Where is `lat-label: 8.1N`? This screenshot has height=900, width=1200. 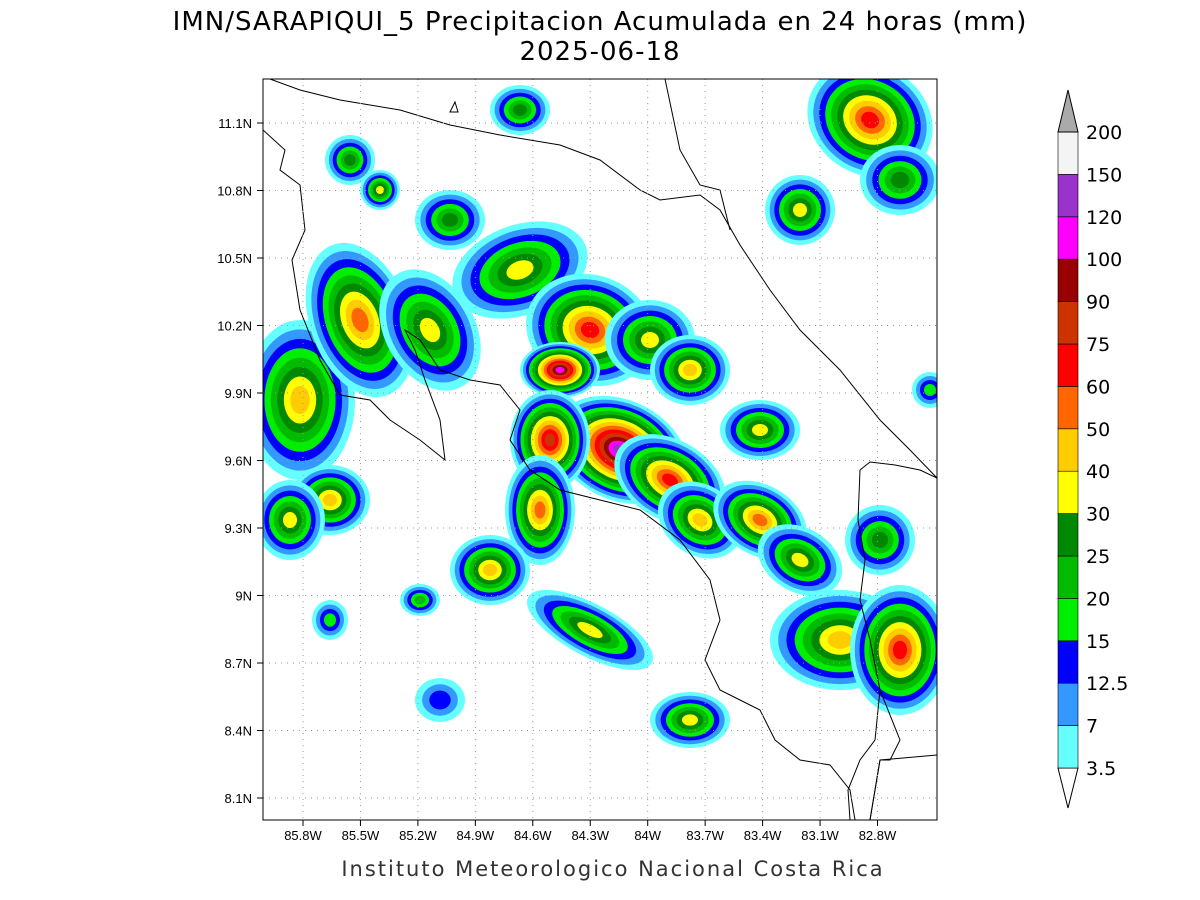 lat-label: 8.1N is located at coordinates (238, 798).